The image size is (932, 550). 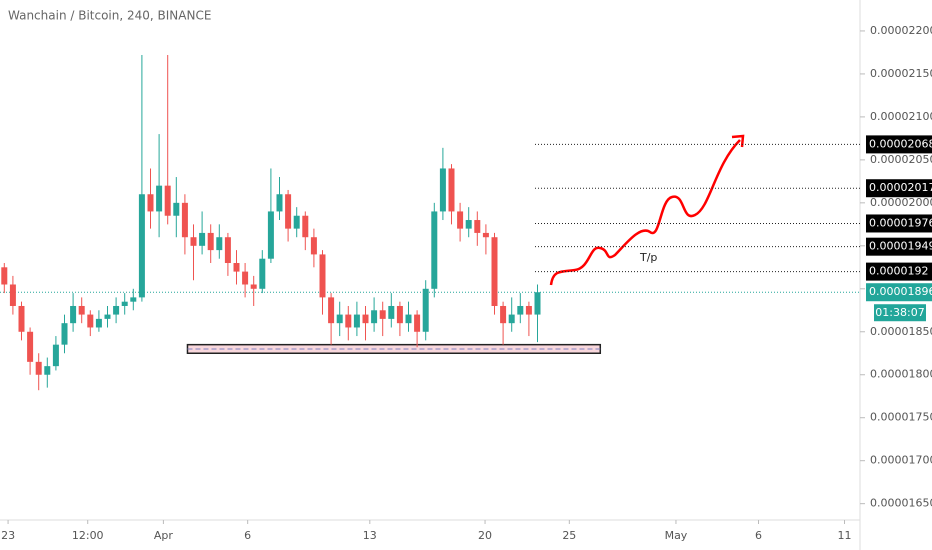 I want to click on y-tick-label: 0.00001850, so click(x=901, y=331).